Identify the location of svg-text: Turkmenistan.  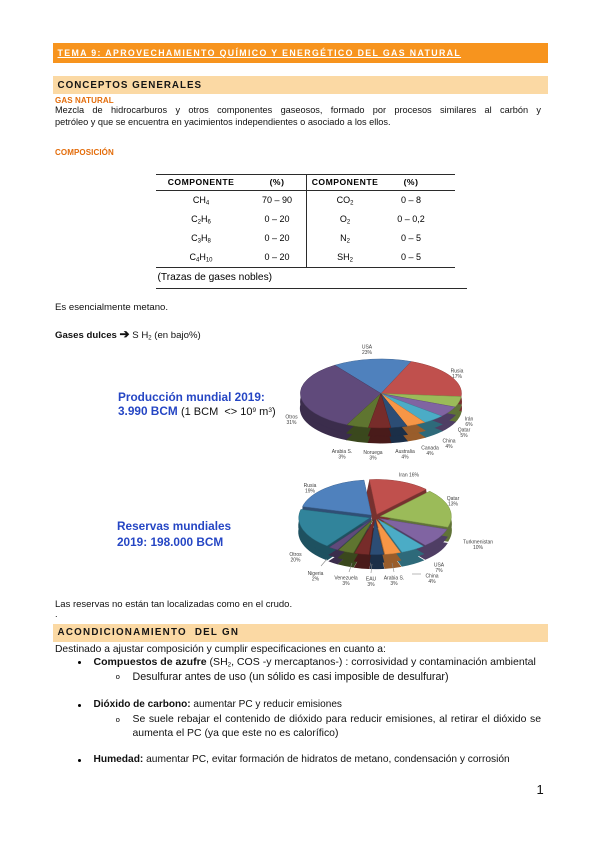
(478, 543).